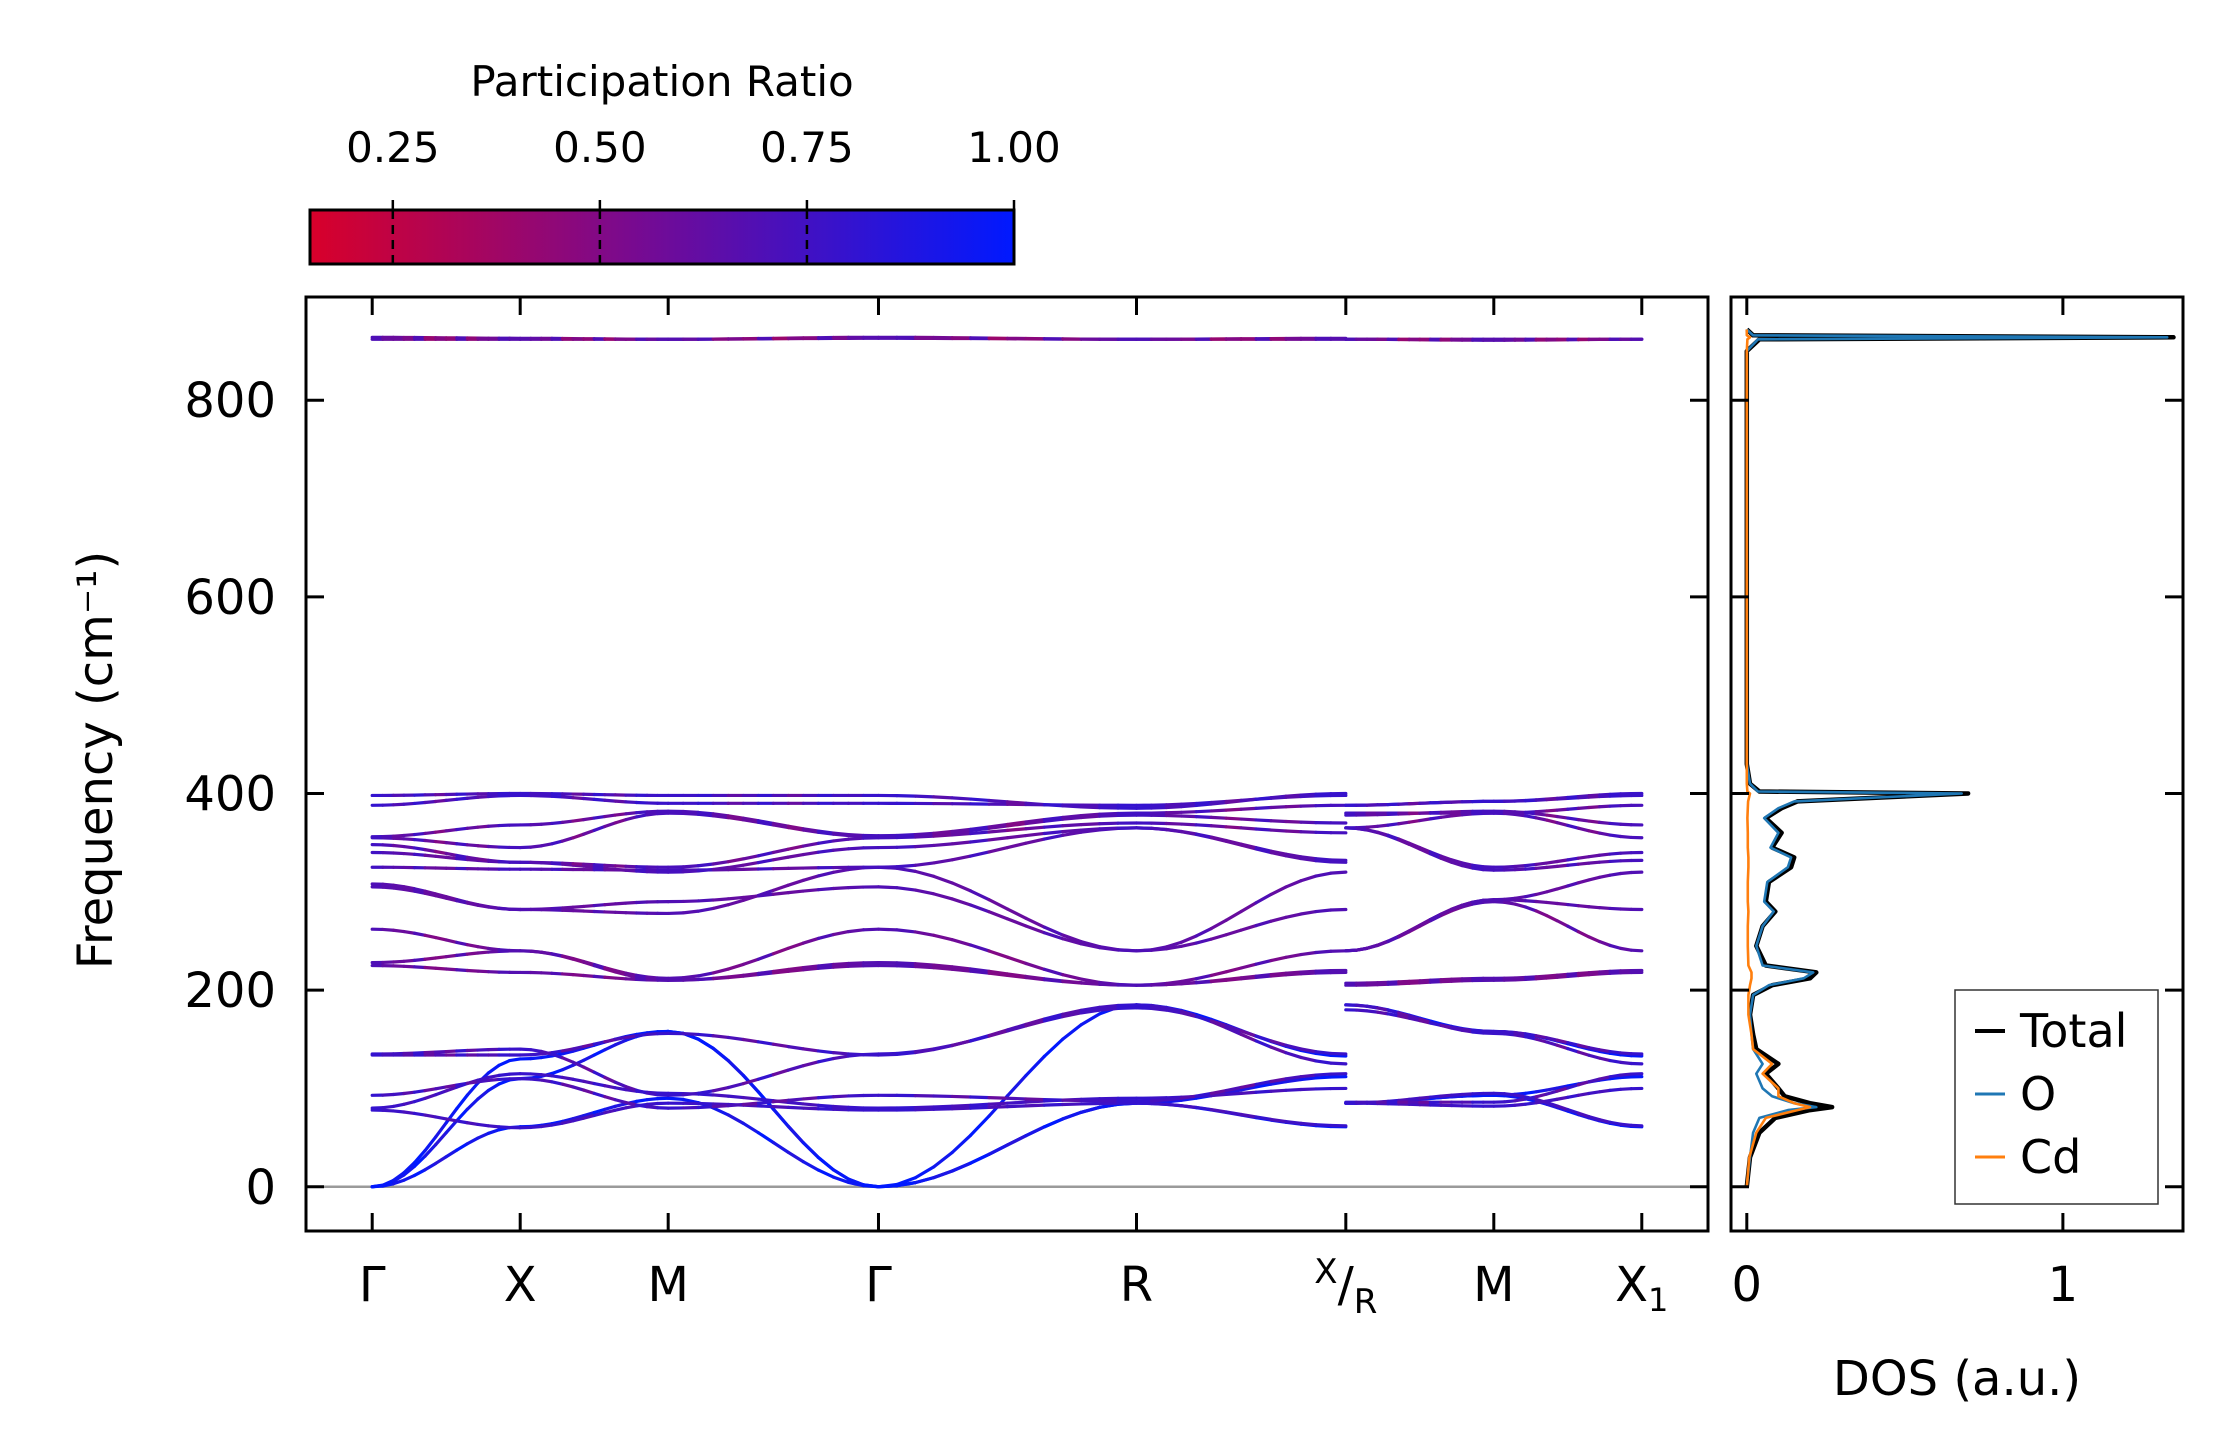 The height and width of the screenshot is (1455, 2222). What do you see at coordinates (2038, 1094) in the screenshot?
I see `legend-label-o: O` at bounding box center [2038, 1094].